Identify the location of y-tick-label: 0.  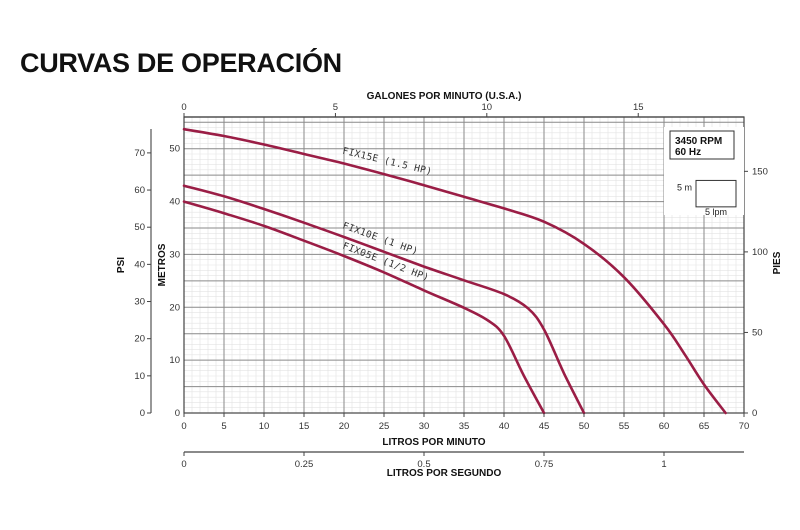
(177, 413).